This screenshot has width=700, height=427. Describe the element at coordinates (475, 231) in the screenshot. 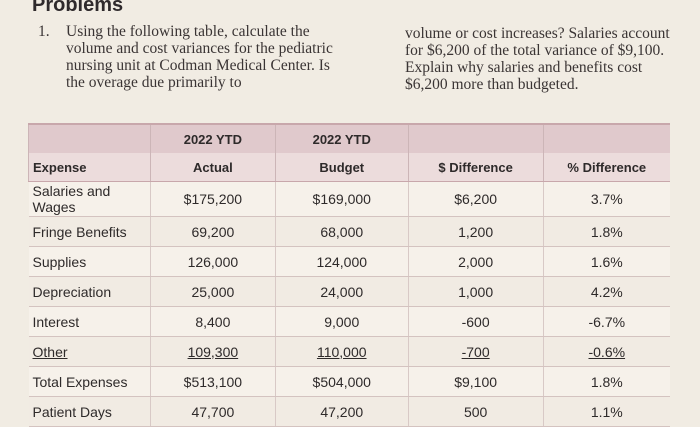

I see `table-cell: 1,200` at that location.